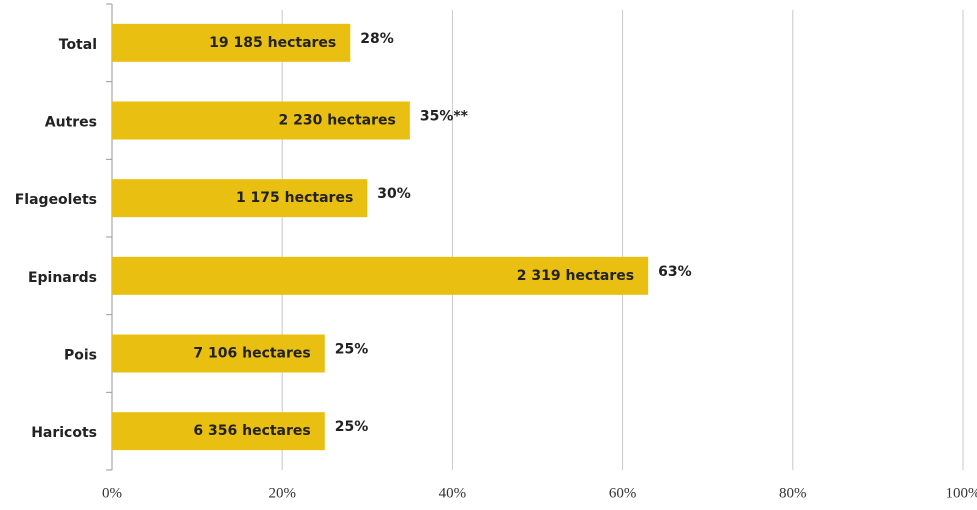 This screenshot has height=510, width=977. Describe the element at coordinates (112, 493) in the screenshot. I see `x-tick-label: 0%` at that location.